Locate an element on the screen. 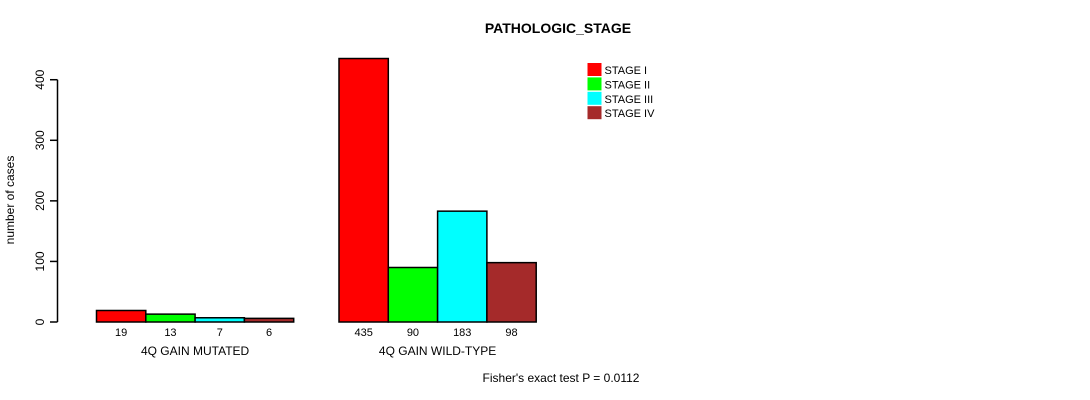 The height and width of the screenshot is (400, 1090). bar-stage-iii-4q-gain-mutated is located at coordinates (220, 320).